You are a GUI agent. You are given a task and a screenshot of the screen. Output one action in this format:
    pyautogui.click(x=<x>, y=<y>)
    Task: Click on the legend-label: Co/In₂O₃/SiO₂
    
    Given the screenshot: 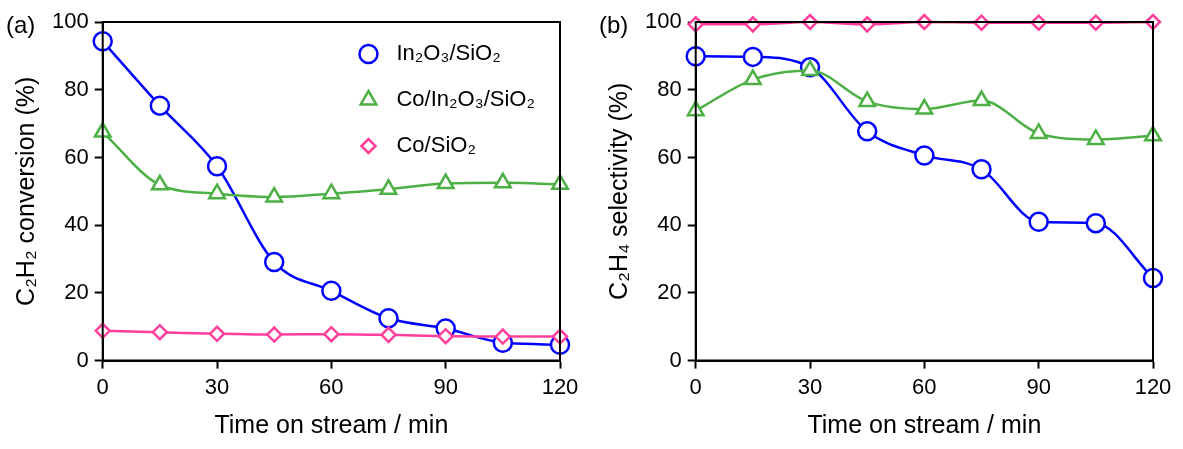 What is the action you would take?
    pyautogui.click(x=466, y=99)
    